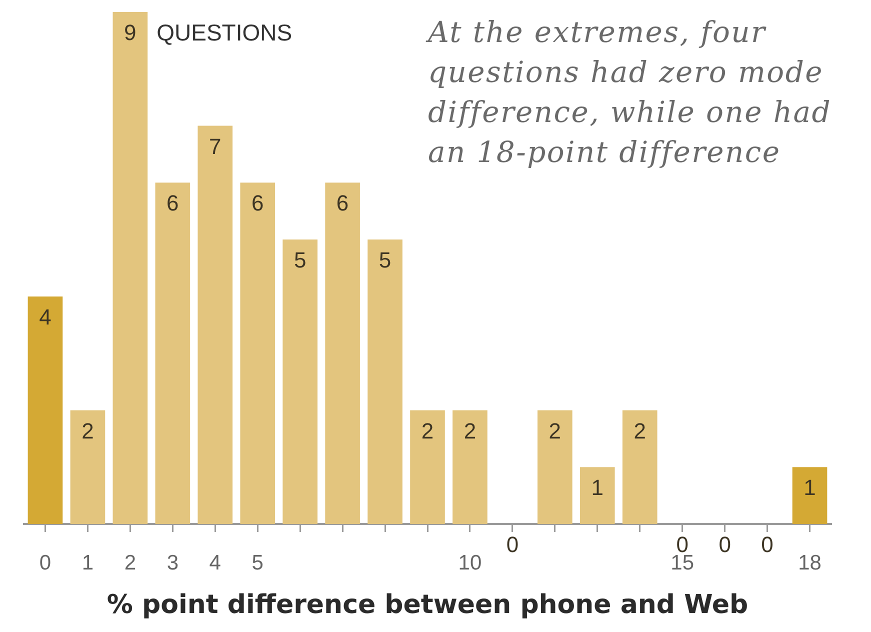 The width and height of the screenshot is (871, 632). I want to click on x-axis-title: % point difference between phone and Web, so click(427, 605).